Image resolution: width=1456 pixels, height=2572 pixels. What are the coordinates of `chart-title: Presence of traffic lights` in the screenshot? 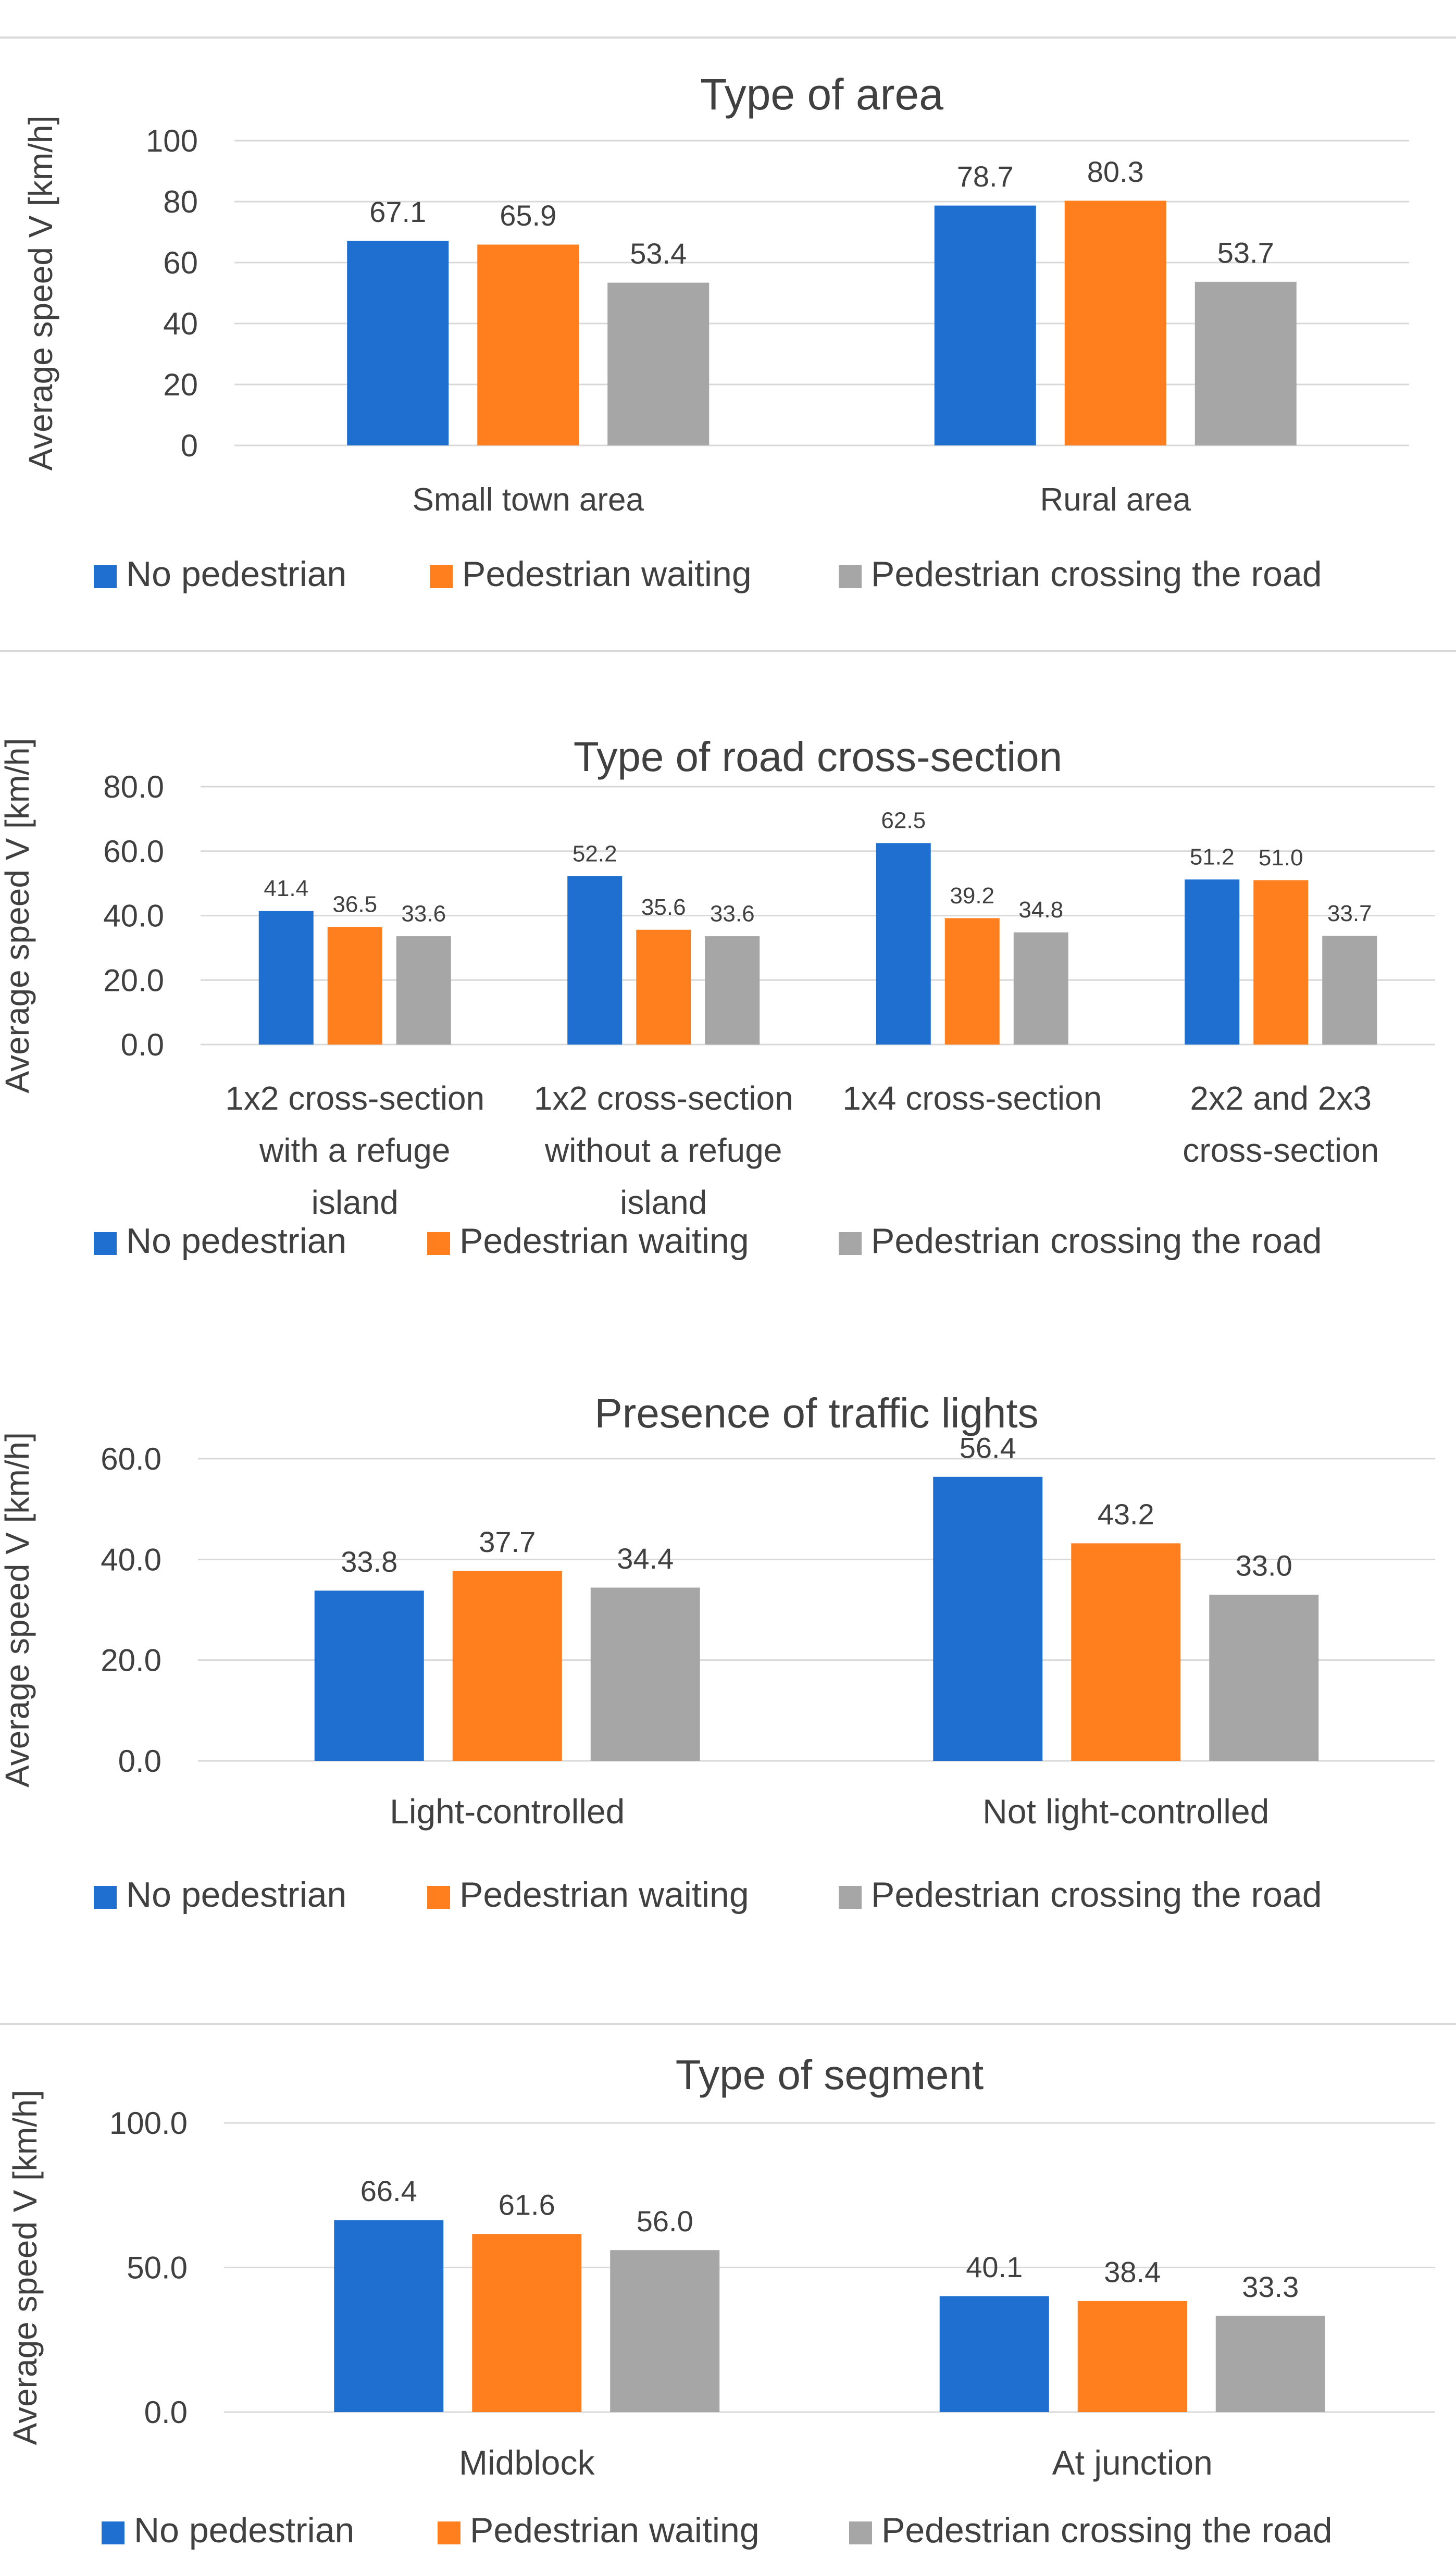 It's located at (816, 1413).